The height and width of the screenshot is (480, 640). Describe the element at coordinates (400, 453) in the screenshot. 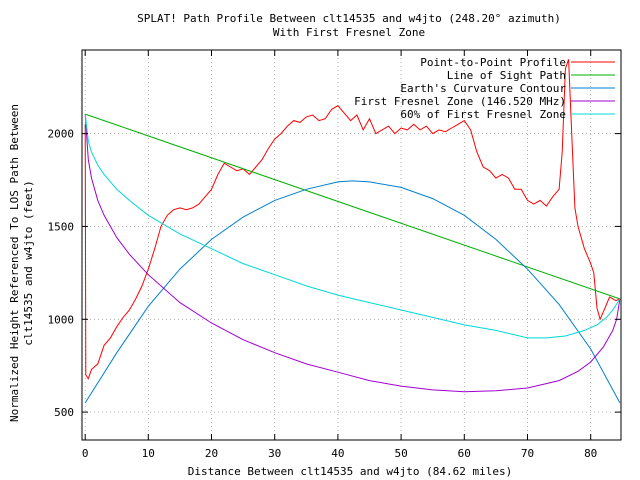

I see `x-tick-label: 50` at that location.